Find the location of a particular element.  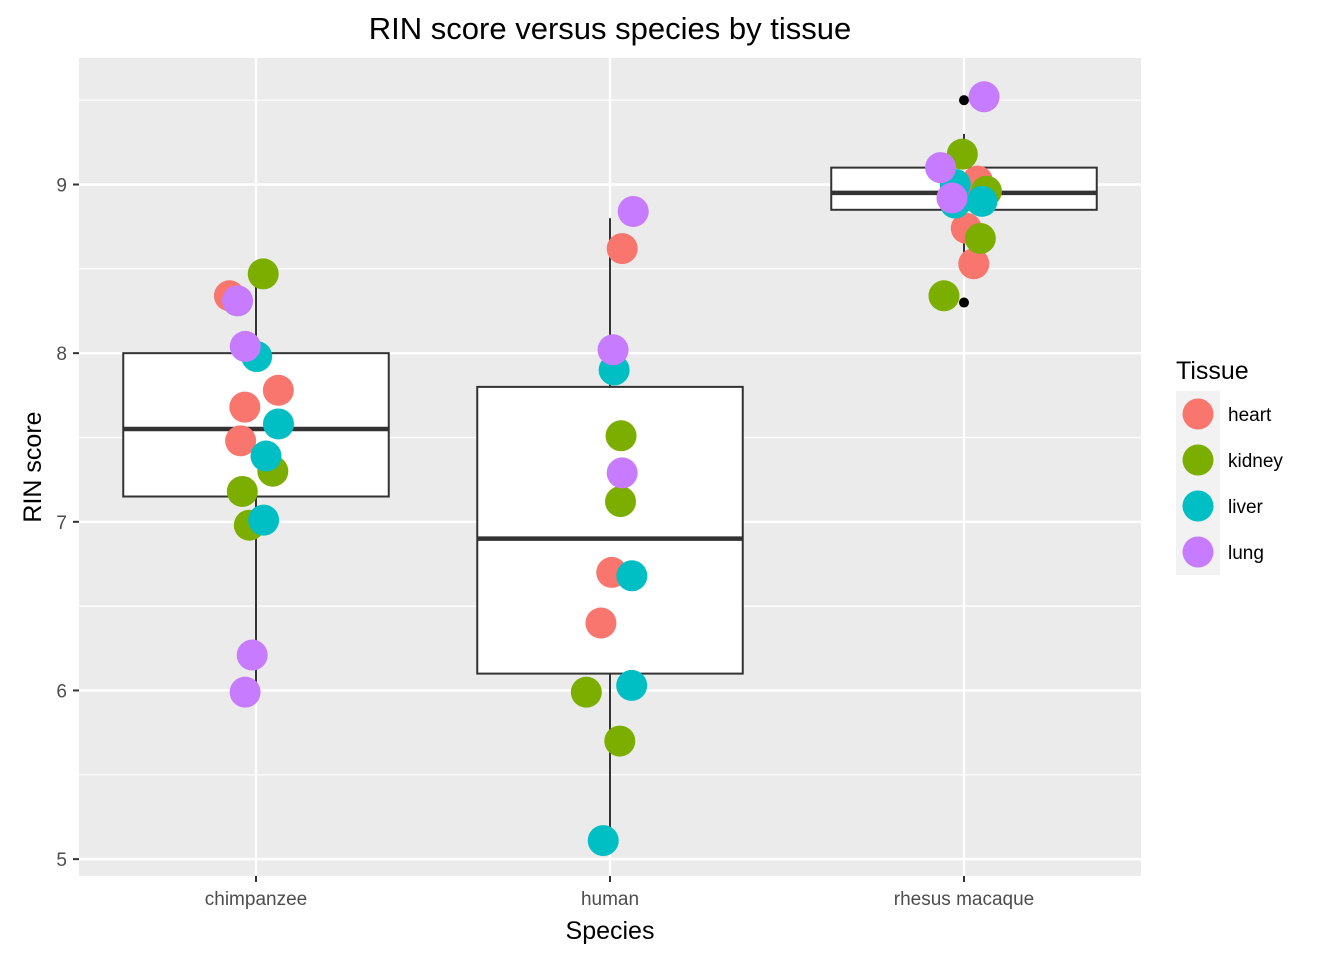

legend: Tissue heart kidney liver lung is located at coordinates (1229, 466).